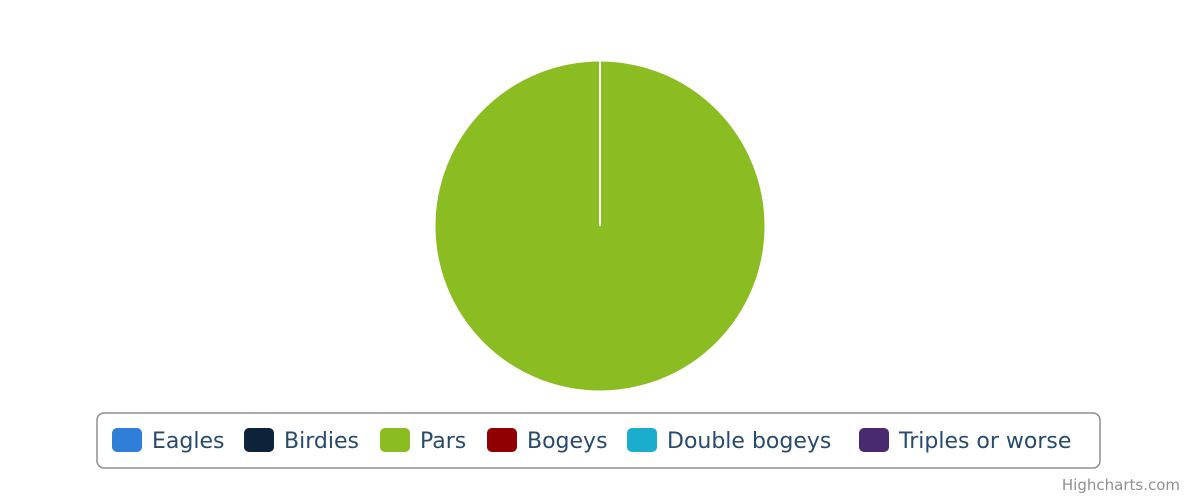 This screenshot has width=1200, height=500. I want to click on legend-label-eagles: Eagles, so click(188, 441).